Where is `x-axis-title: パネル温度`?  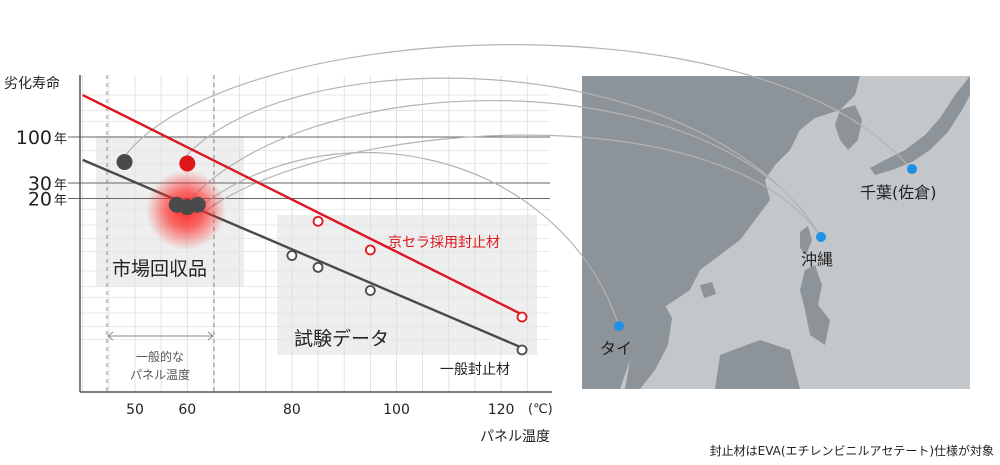 x-axis-title: パネル温度 is located at coordinates (515, 437).